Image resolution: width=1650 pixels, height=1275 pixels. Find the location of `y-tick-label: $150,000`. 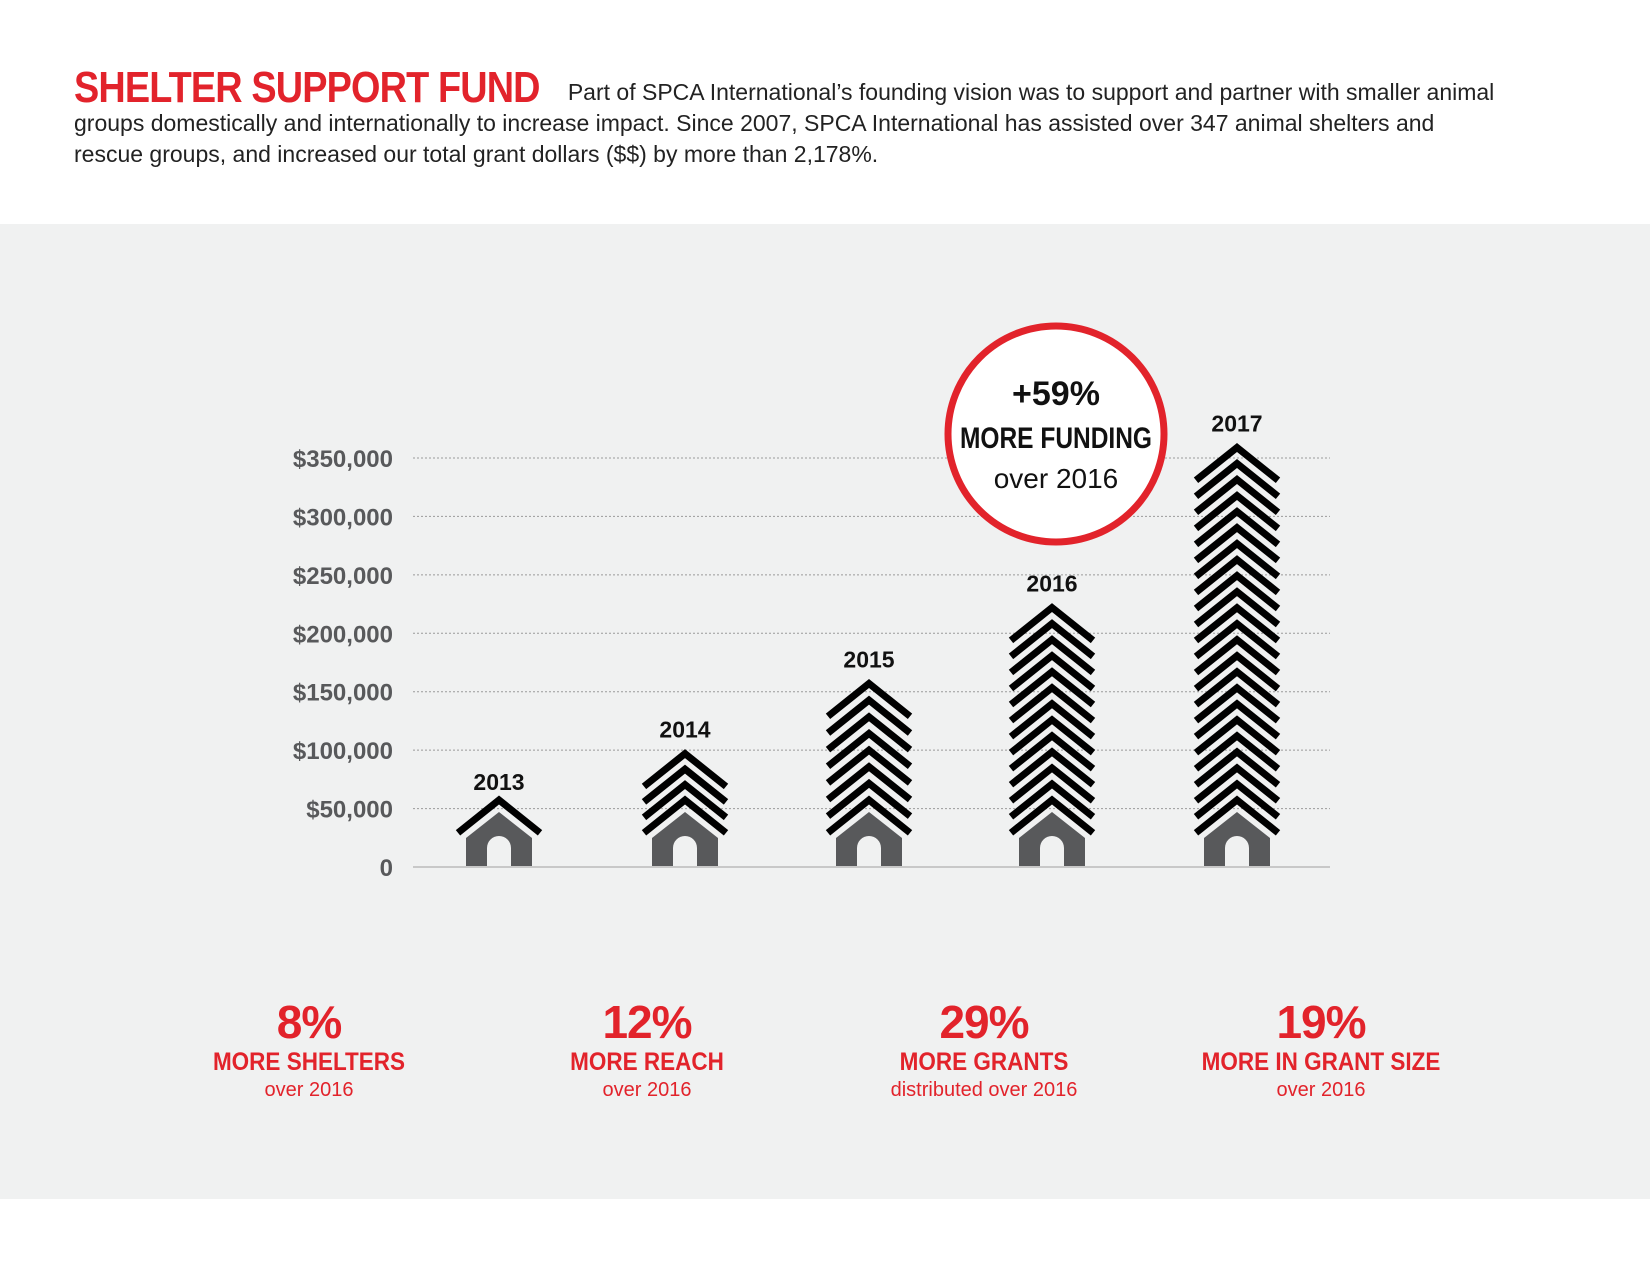

y-tick-label: $150,000 is located at coordinates (343, 693).